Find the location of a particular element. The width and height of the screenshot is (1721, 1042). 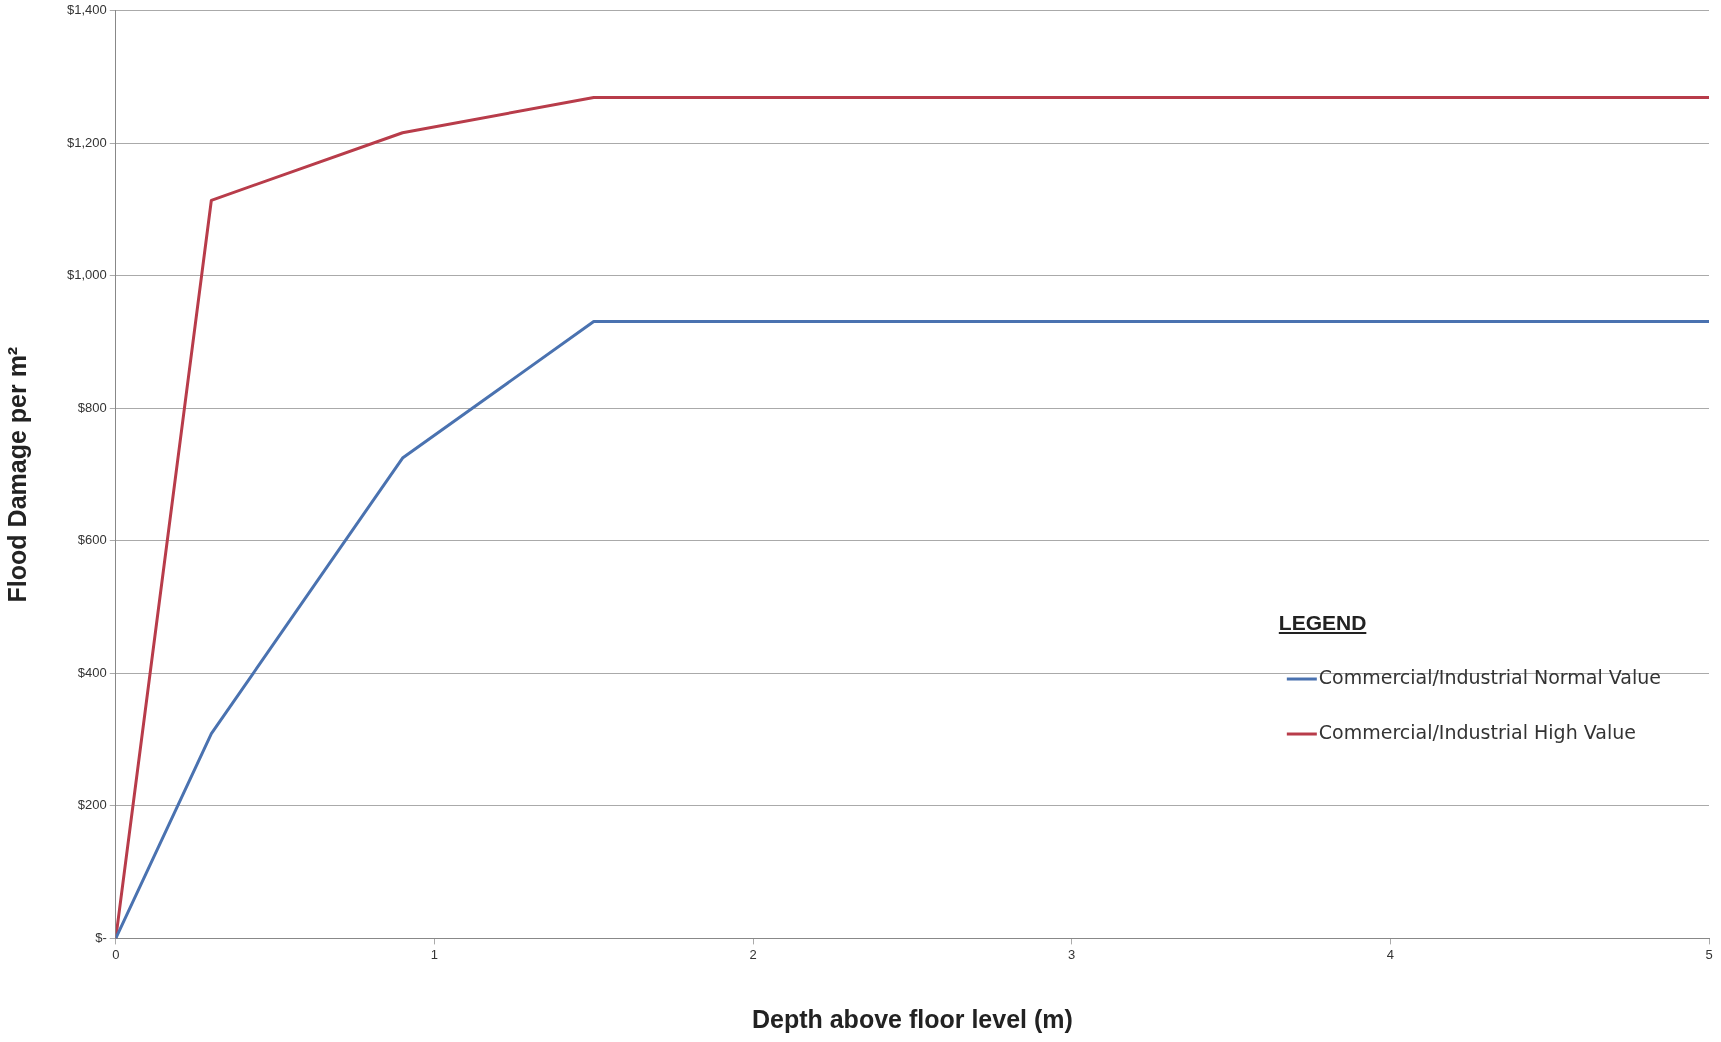

y-tick-label: $- is located at coordinates (101, 937).